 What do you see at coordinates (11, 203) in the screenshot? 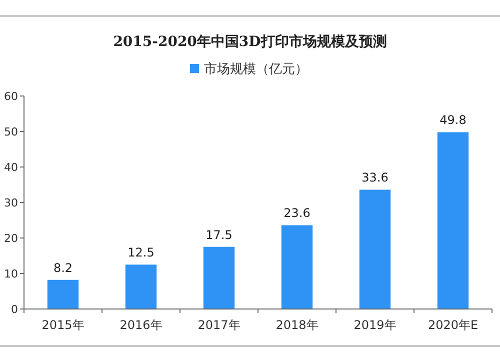
I see `y-tick-label: 30` at bounding box center [11, 203].